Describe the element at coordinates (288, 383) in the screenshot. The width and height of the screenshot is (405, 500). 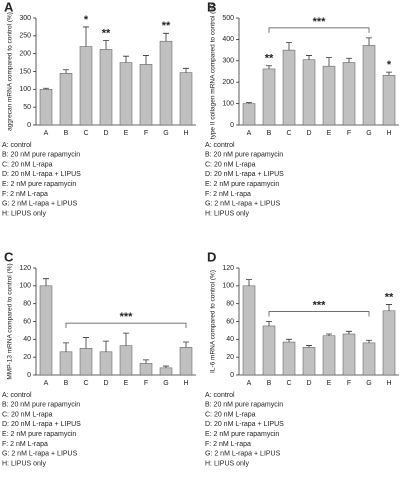
I see `x-tick-label: C` at that location.